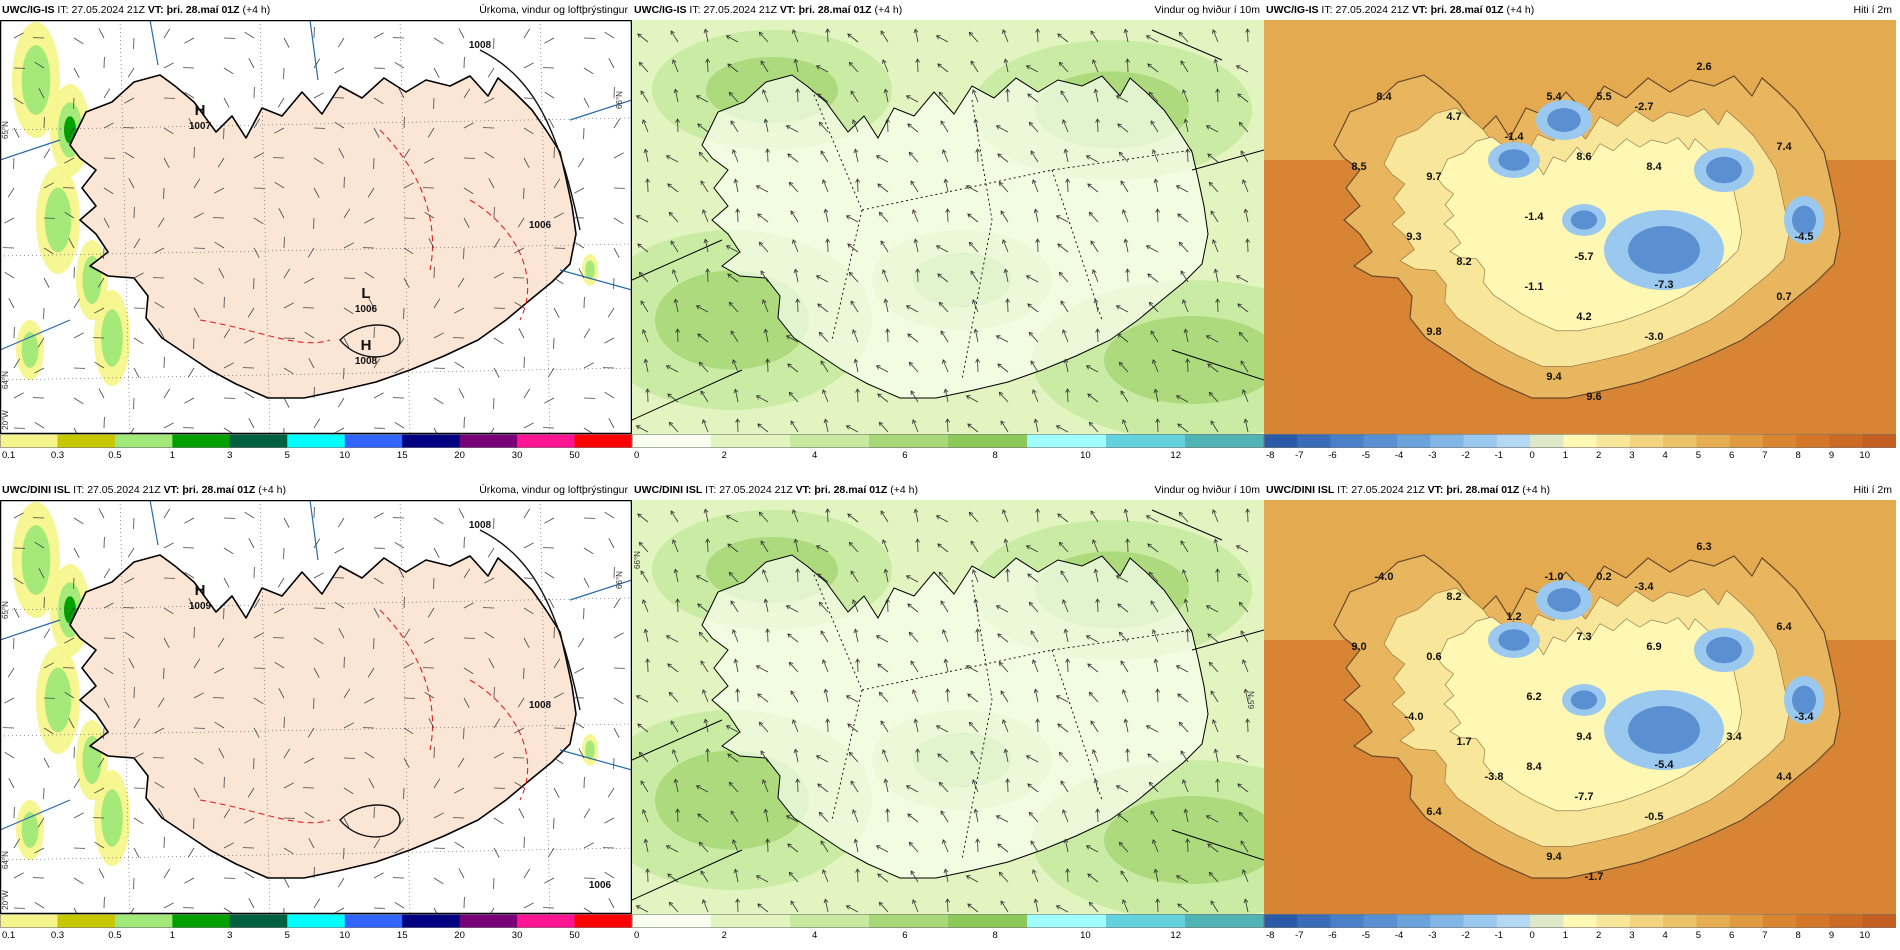 Image resolution: width=1900 pixels, height=950 pixels. What do you see at coordinates (1872, 10) in the screenshot?
I see `panel-title: Hiti í 2m` at bounding box center [1872, 10].